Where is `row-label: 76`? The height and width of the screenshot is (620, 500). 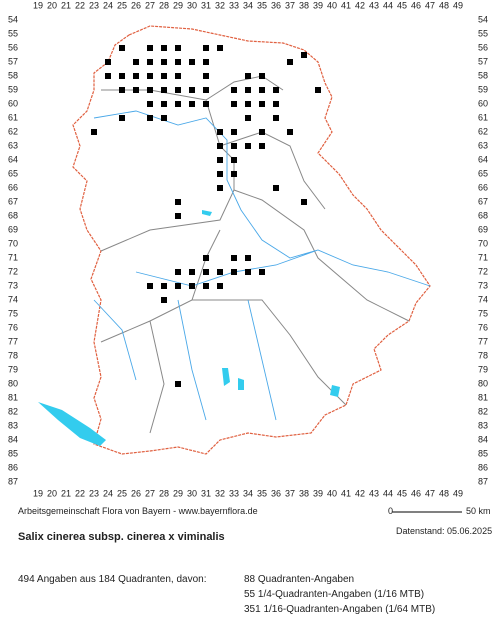 row-label: 76 is located at coordinates (483, 327).